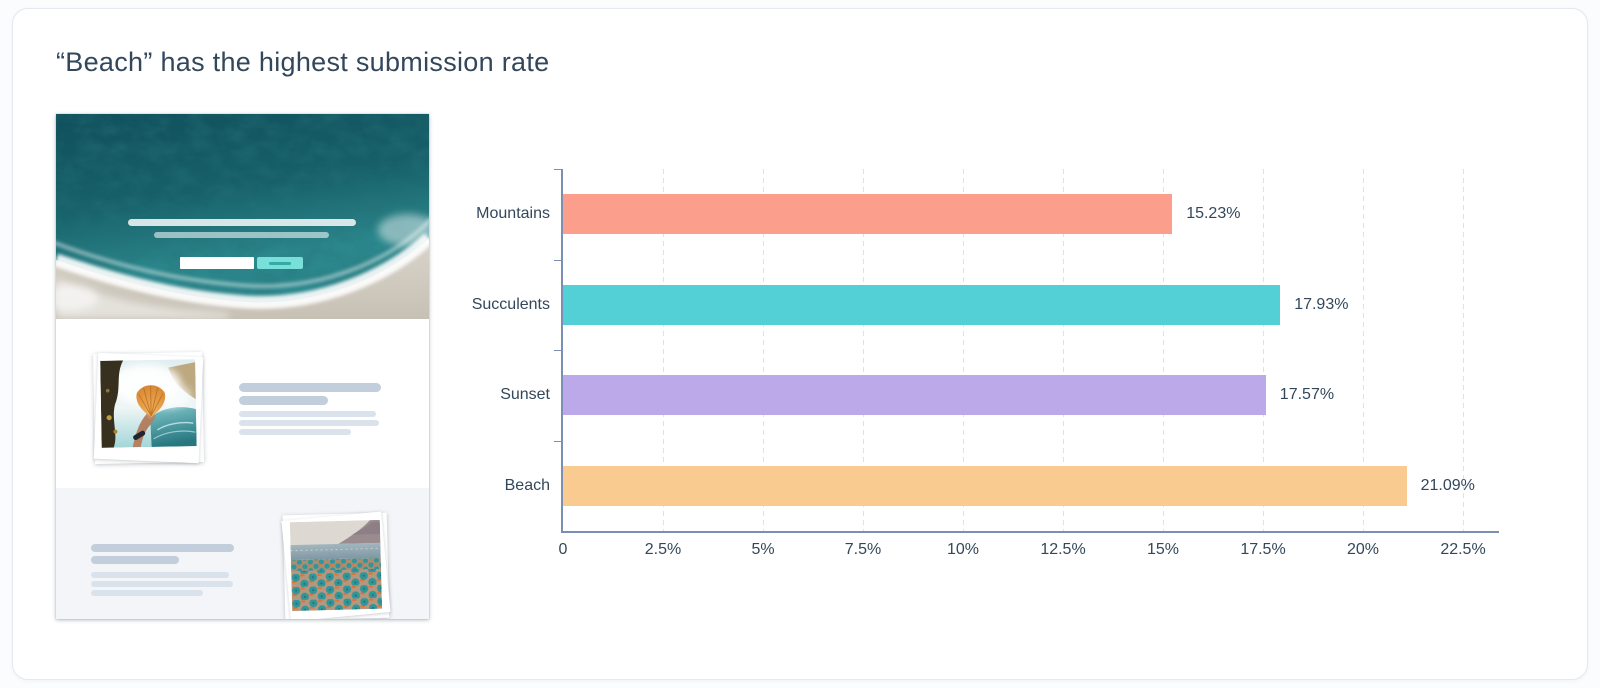 This screenshot has height=688, width=1600. What do you see at coordinates (148, 403) in the screenshot?
I see `shell-photo` at bounding box center [148, 403].